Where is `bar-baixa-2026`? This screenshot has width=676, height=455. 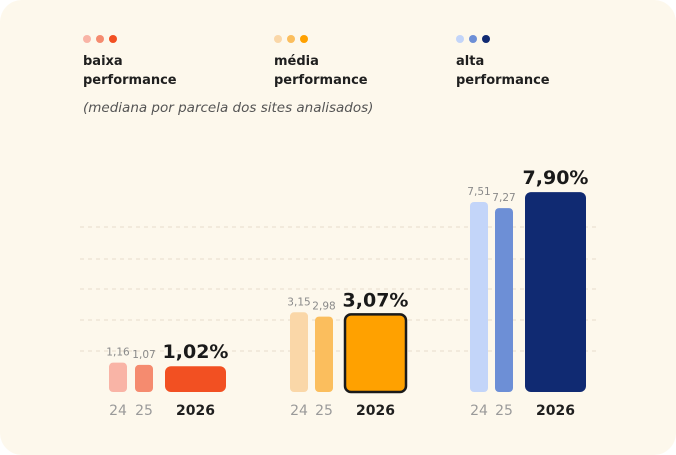
bar-baixa-2026 is located at coordinates (195, 379).